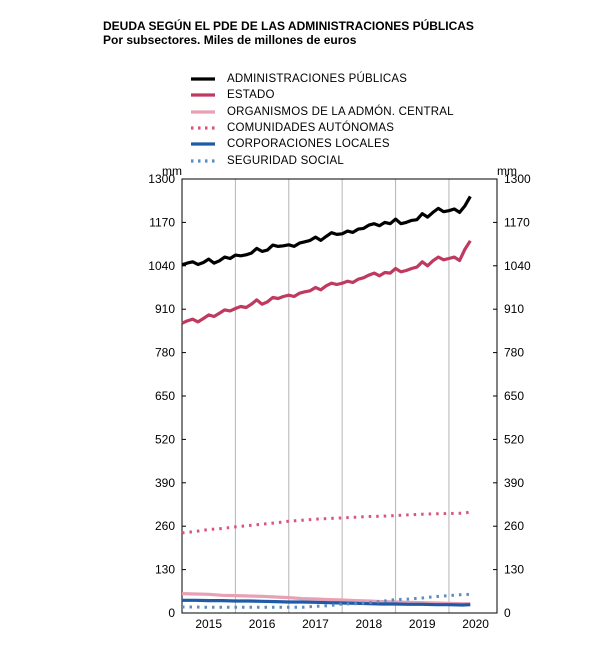  Describe the element at coordinates (165, 526) in the screenshot. I see `y-tick-label-left: 260` at that location.